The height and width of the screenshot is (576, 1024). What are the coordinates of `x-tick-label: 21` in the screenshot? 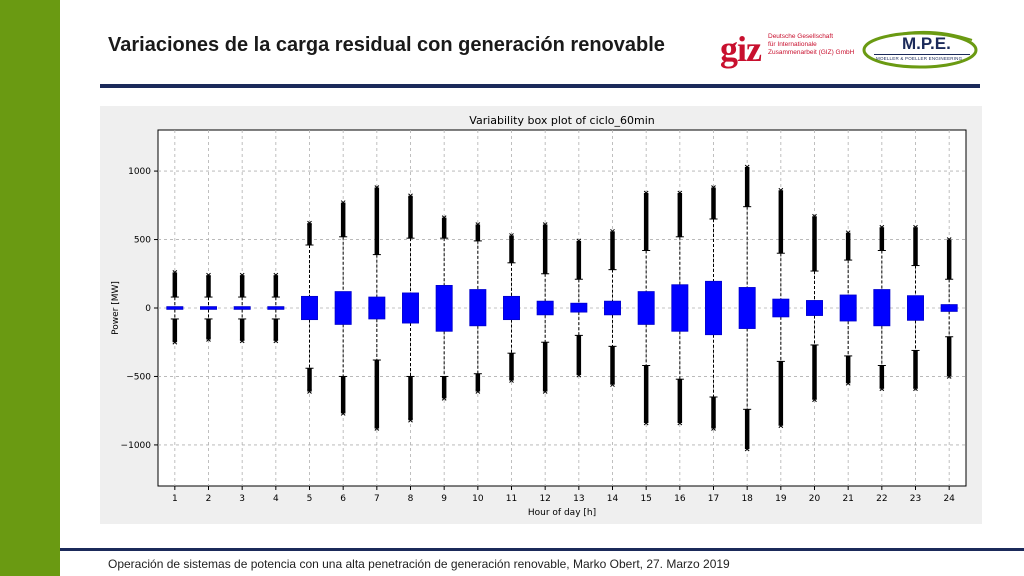 It's located at (847, 499).